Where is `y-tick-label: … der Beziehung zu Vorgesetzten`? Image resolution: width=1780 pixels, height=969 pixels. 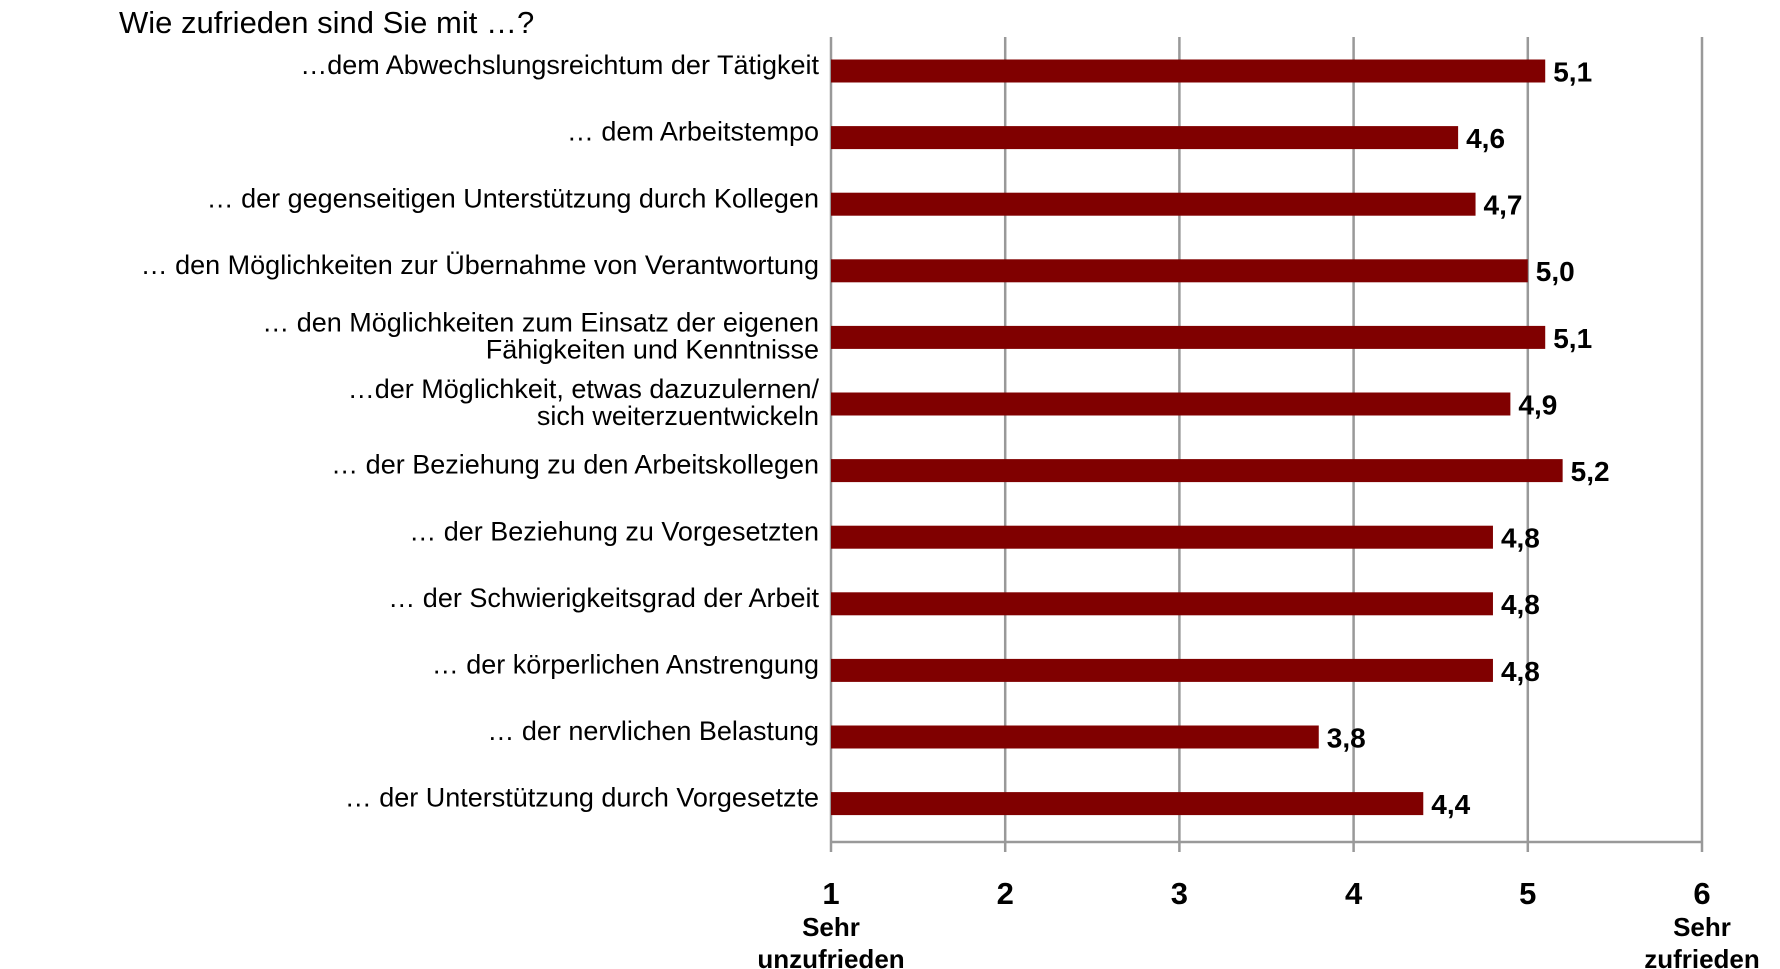
y-tick-label: … der Beziehung zu Vorgesetzten is located at coordinates (614, 531).